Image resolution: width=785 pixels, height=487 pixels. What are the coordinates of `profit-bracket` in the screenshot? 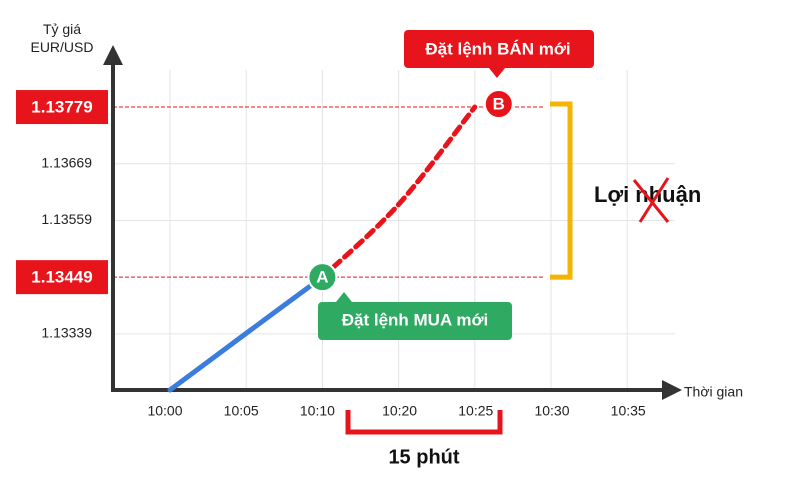 It's located at (561, 190).